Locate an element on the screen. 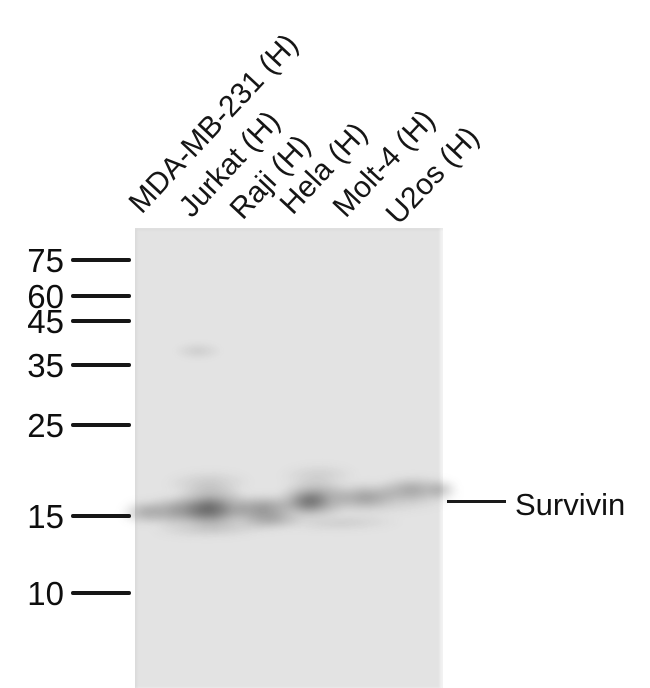 The height and width of the screenshot is (688, 650). mw-marker-45: 45 is located at coordinates (75, 321).